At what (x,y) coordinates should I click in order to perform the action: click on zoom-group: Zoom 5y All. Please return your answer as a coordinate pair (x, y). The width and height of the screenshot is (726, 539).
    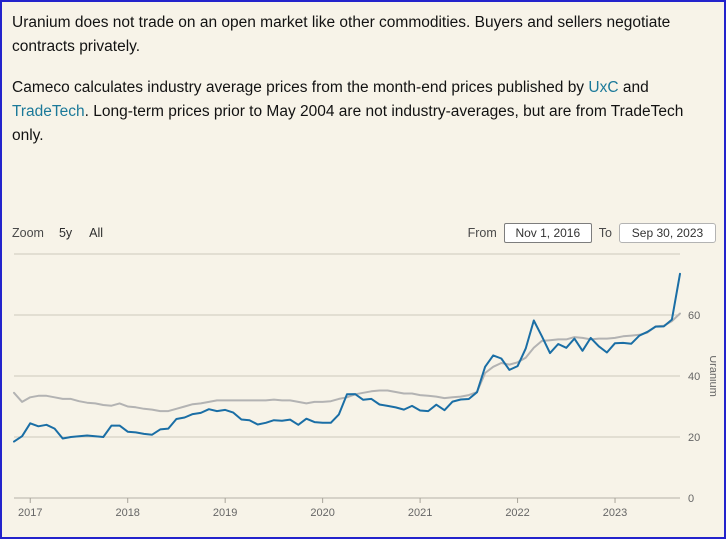
    Looking at the image, I should click on (66, 233).